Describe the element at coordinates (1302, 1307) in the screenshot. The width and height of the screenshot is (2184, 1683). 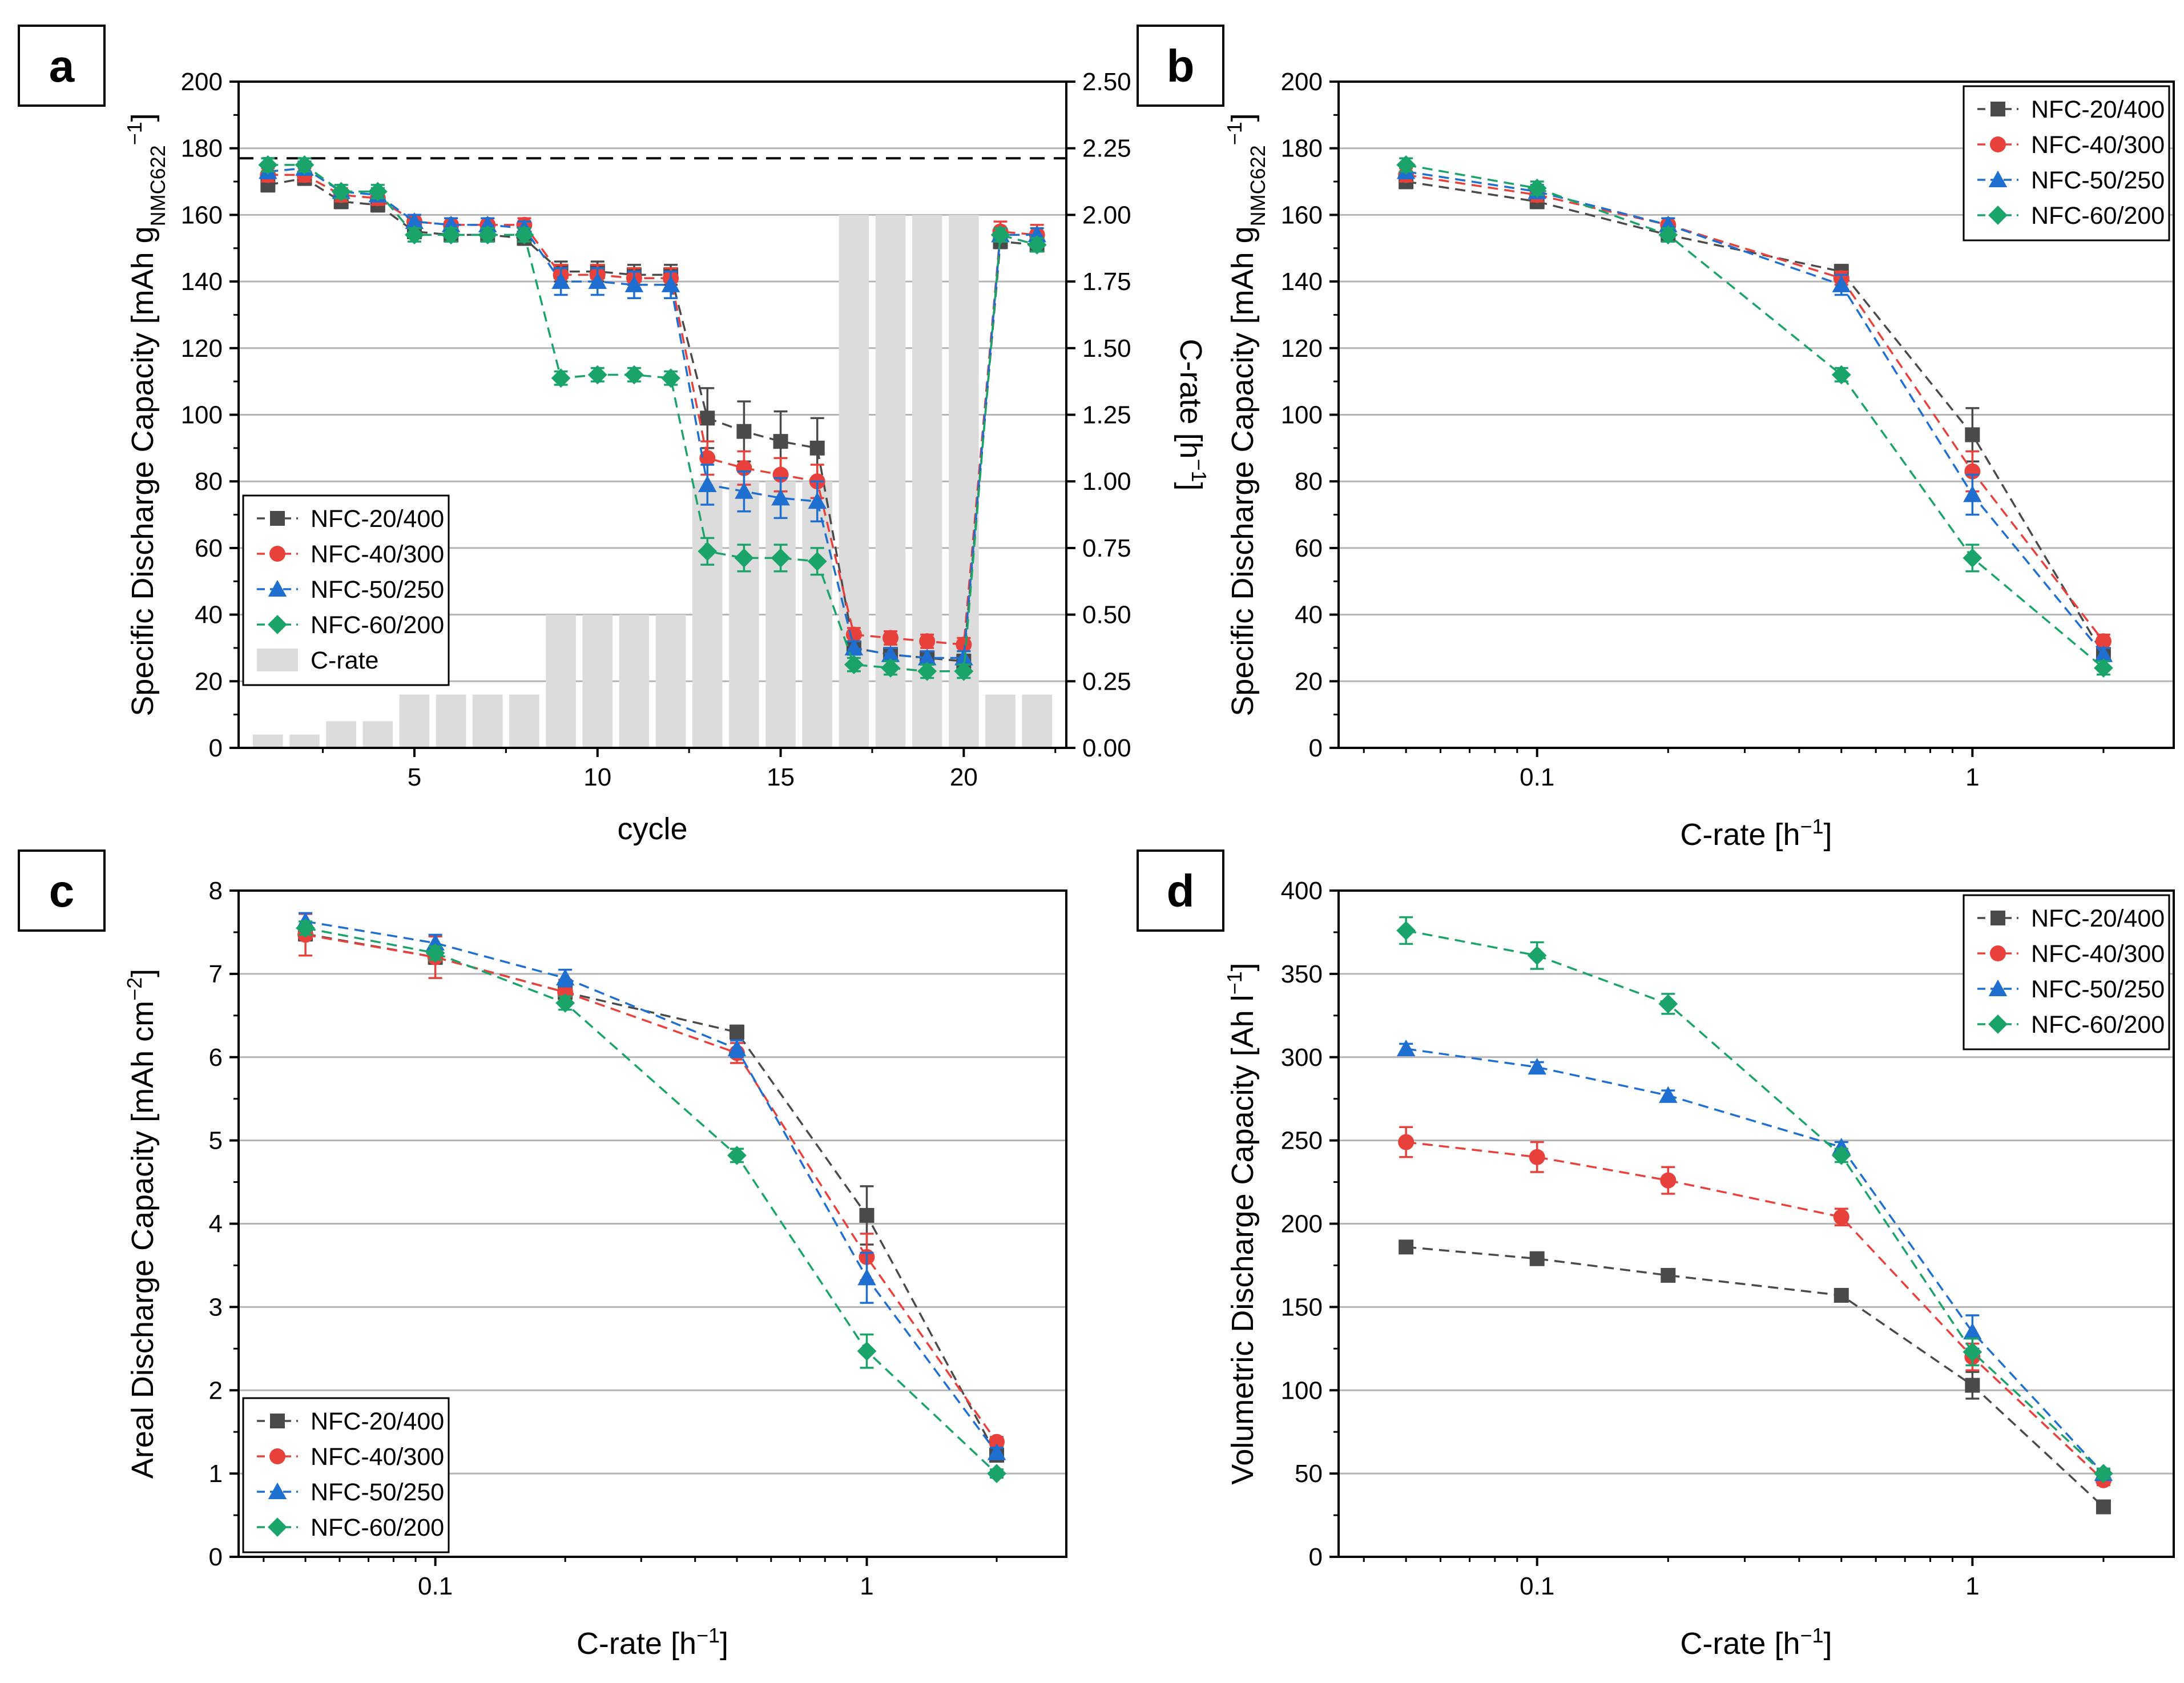
I see `y-tick-label: 150` at that location.